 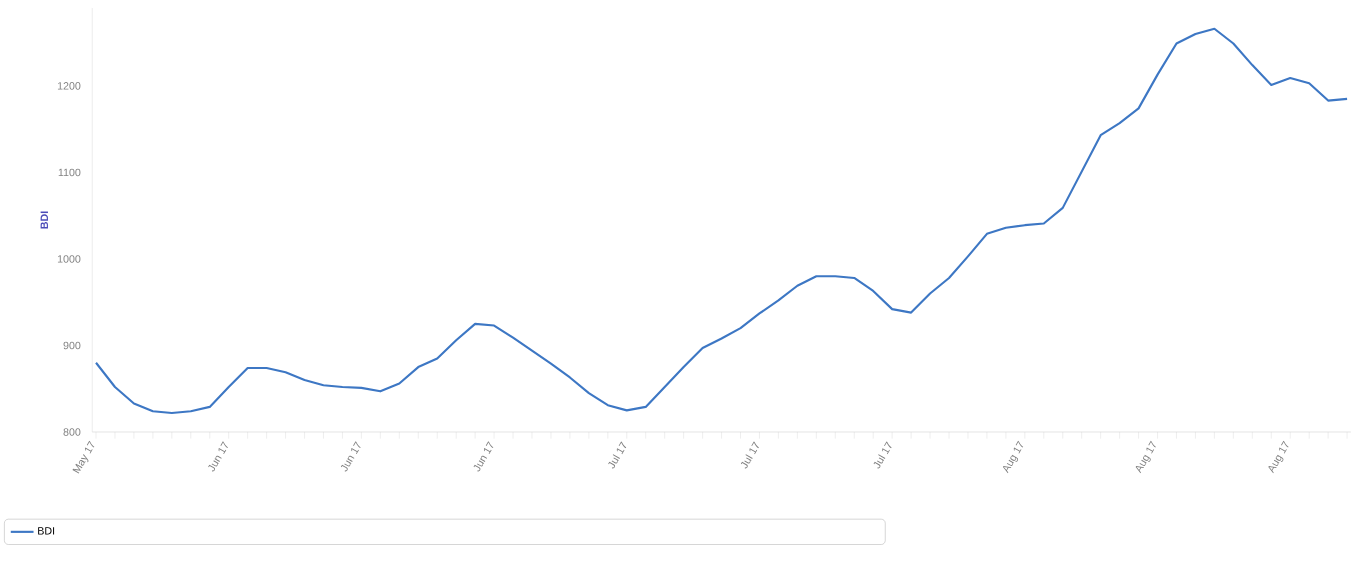 What do you see at coordinates (69, 259) in the screenshot?
I see `y-tick-label: 1000` at bounding box center [69, 259].